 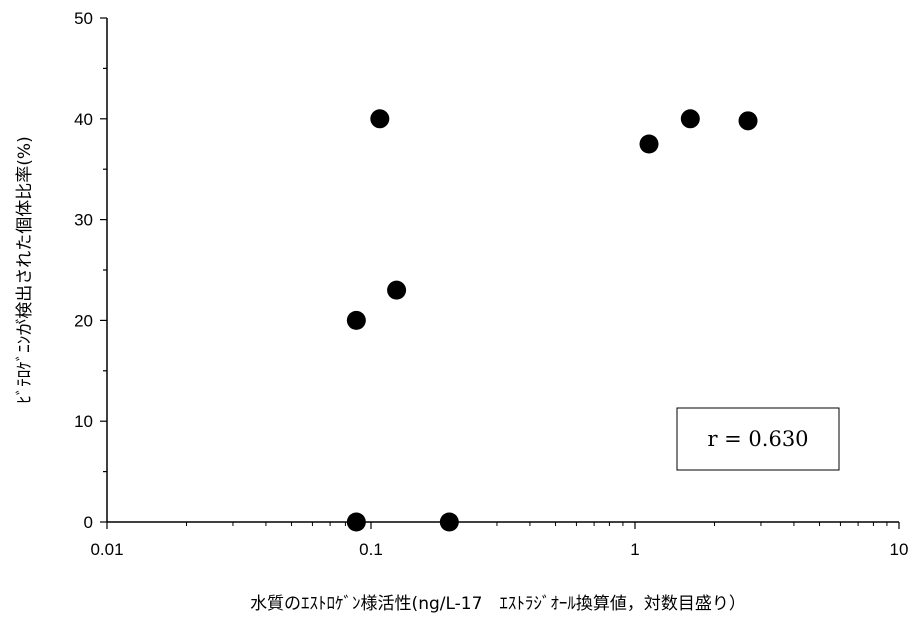 I want to click on x-tick-label: 1, so click(x=634, y=549).